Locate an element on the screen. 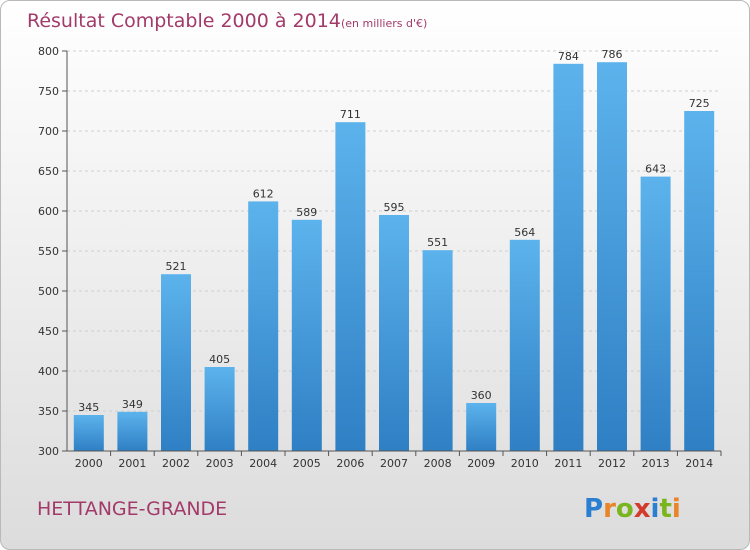 The width and height of the screenshot is (750, 550). data-label: 345 is located at coordinates (88, 407).